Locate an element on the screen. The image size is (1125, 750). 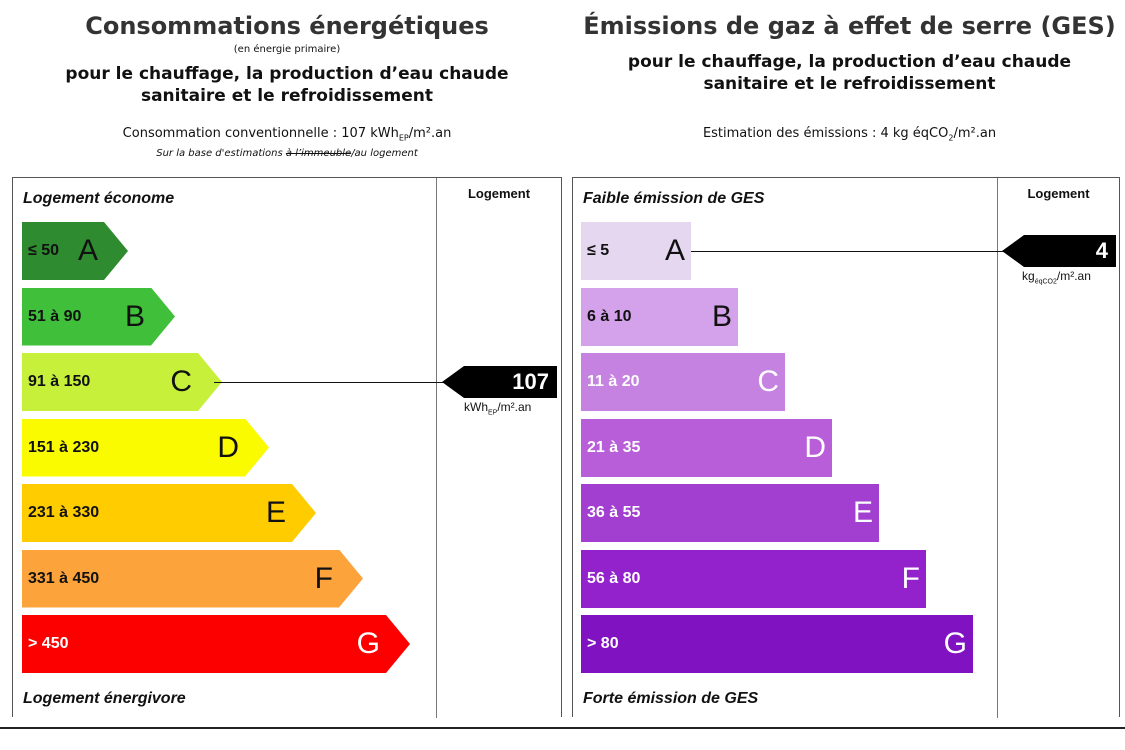
energy-class-range-a: ≤ 50 is located at coordinates (44, 250).